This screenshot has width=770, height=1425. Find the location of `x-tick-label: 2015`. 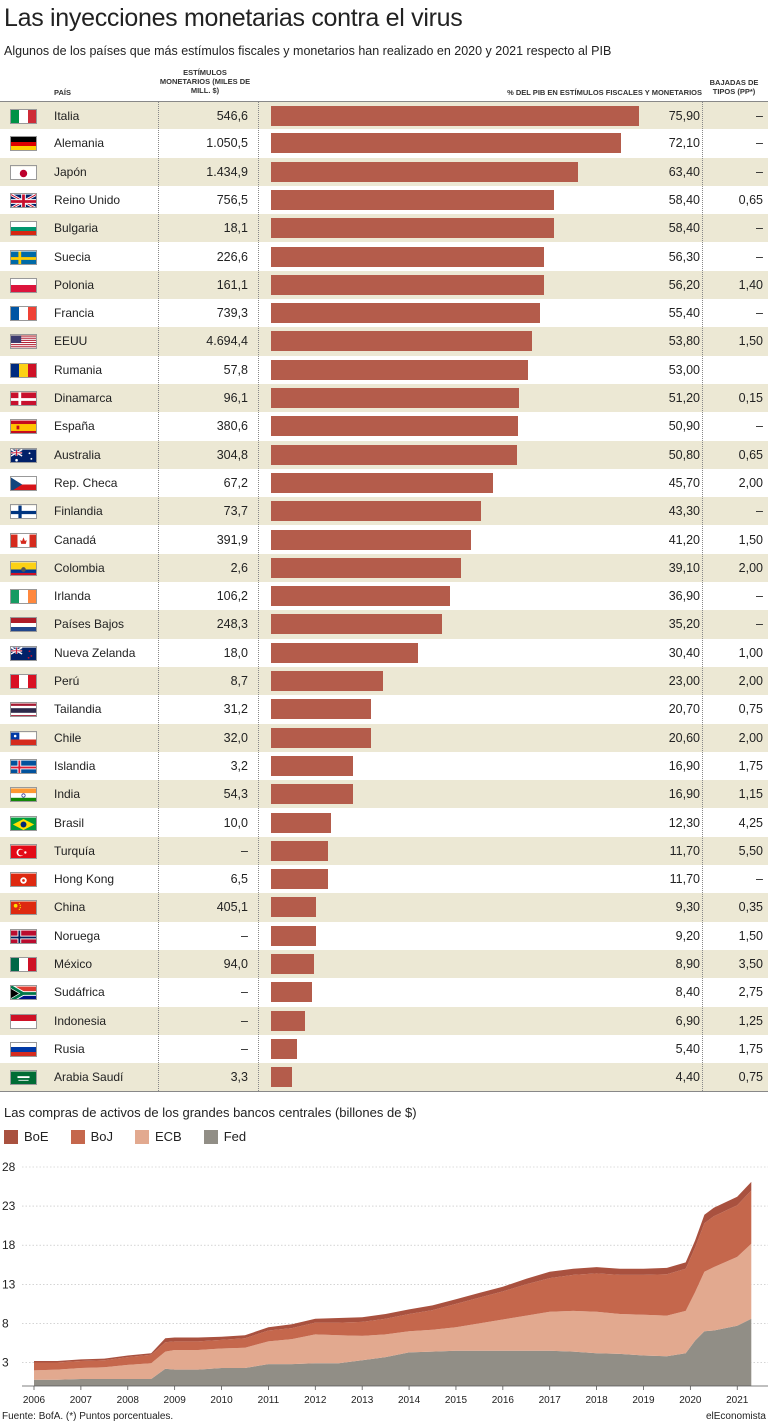

x-tick-label: 2015 is located at coordinates (456, 1400).